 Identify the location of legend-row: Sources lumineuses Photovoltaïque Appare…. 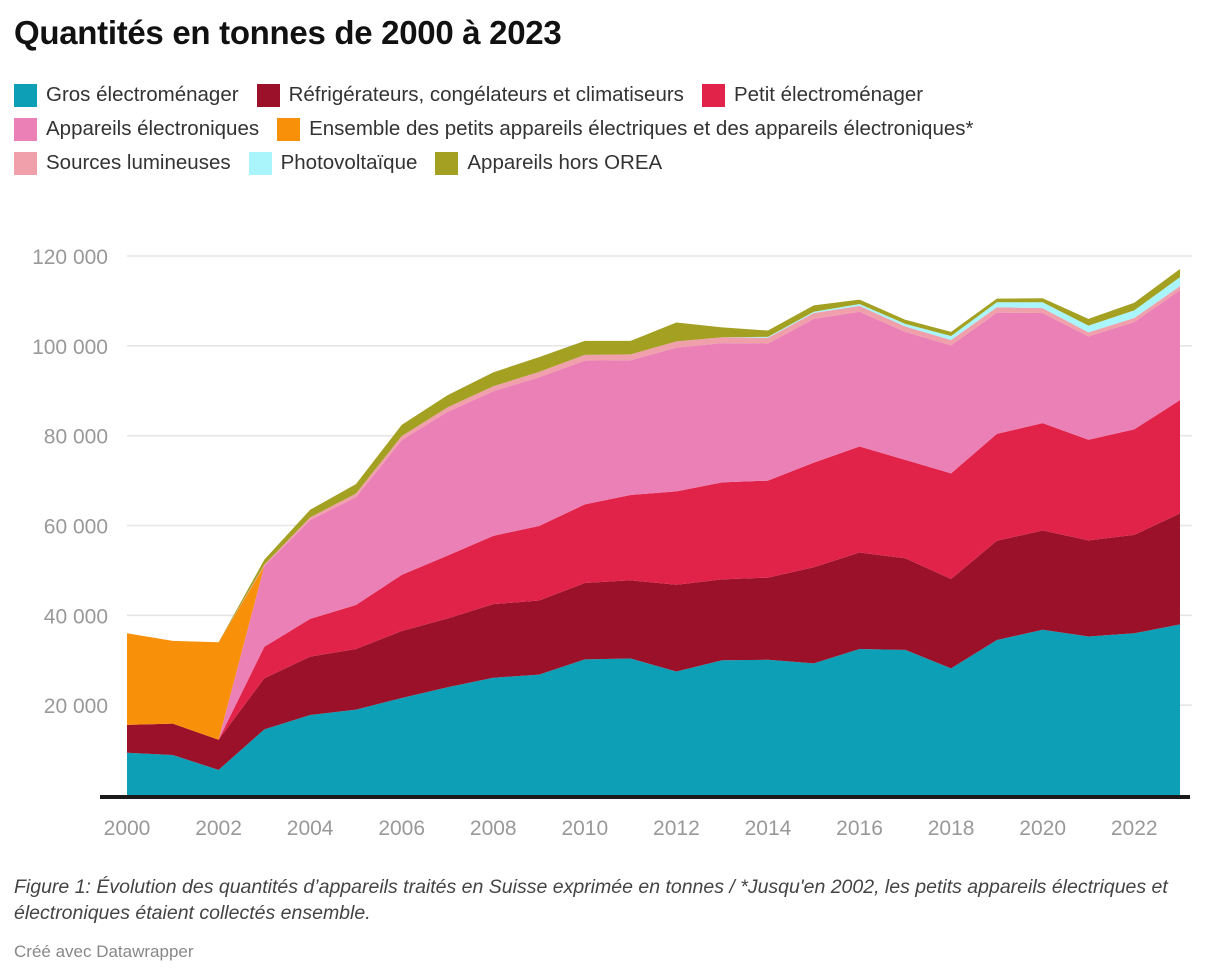
(610, 163).